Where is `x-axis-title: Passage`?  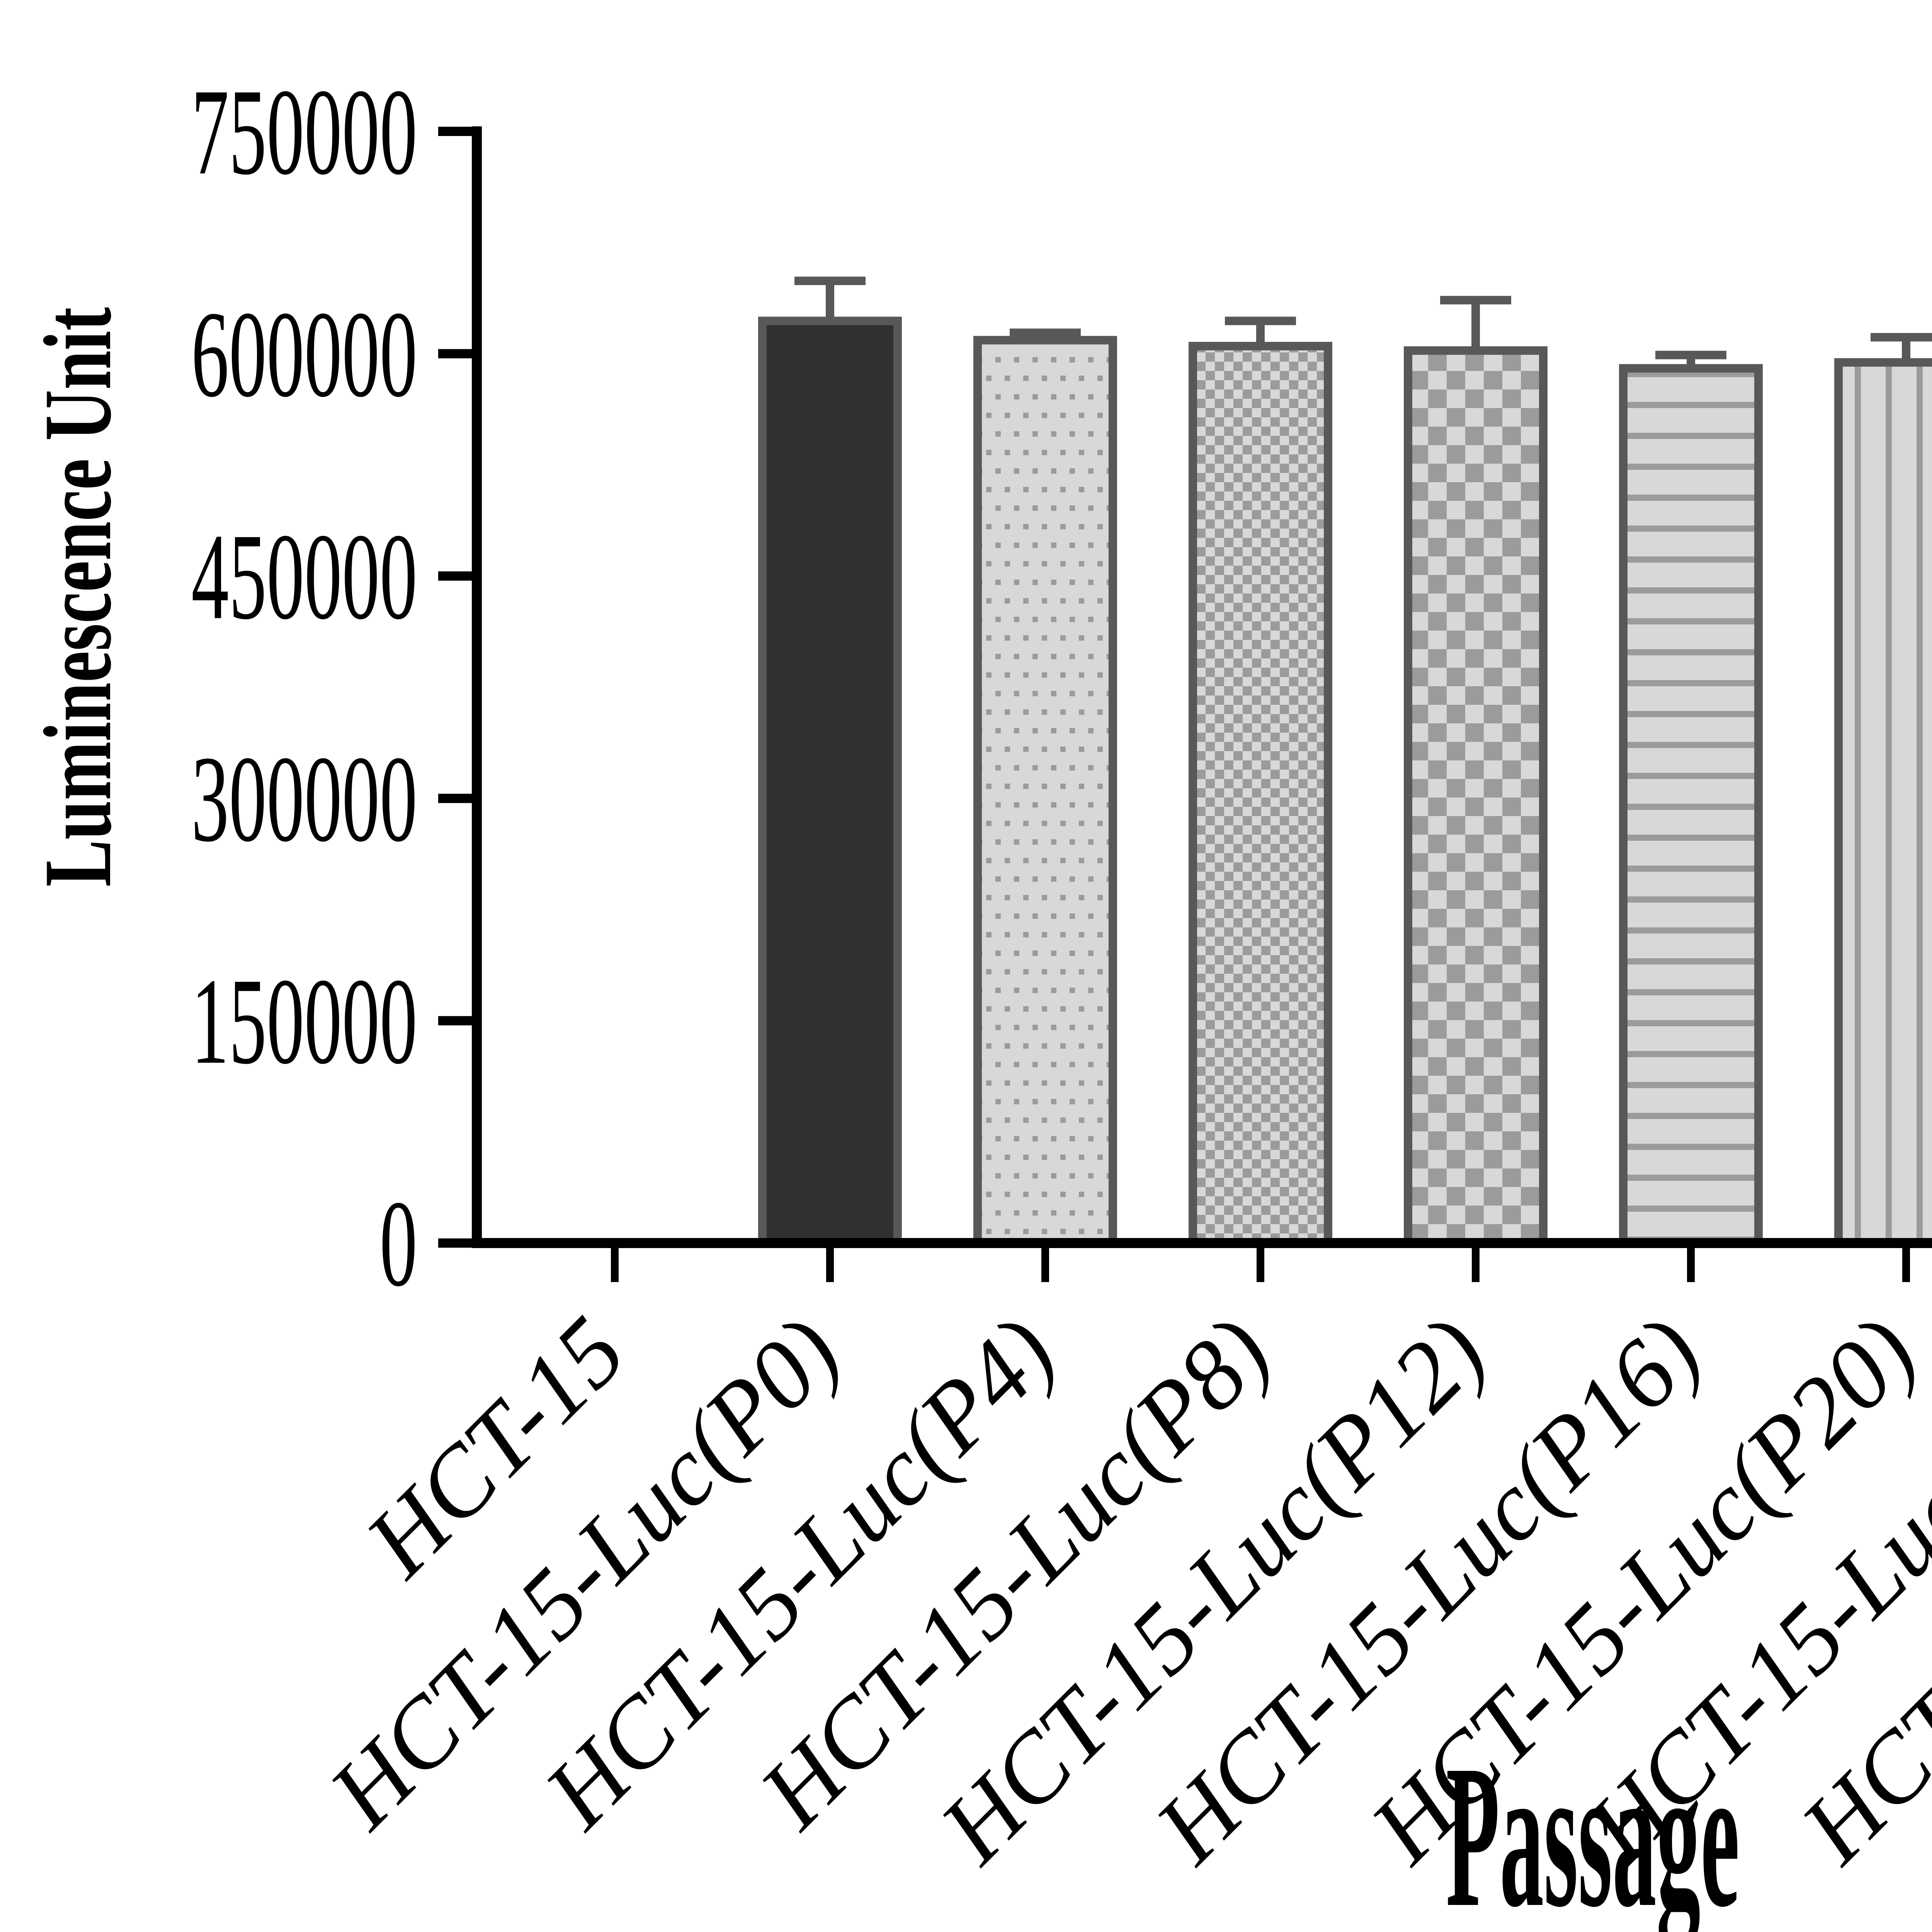 x-axis-title: Passage is located at coordinates (1593, 1828).